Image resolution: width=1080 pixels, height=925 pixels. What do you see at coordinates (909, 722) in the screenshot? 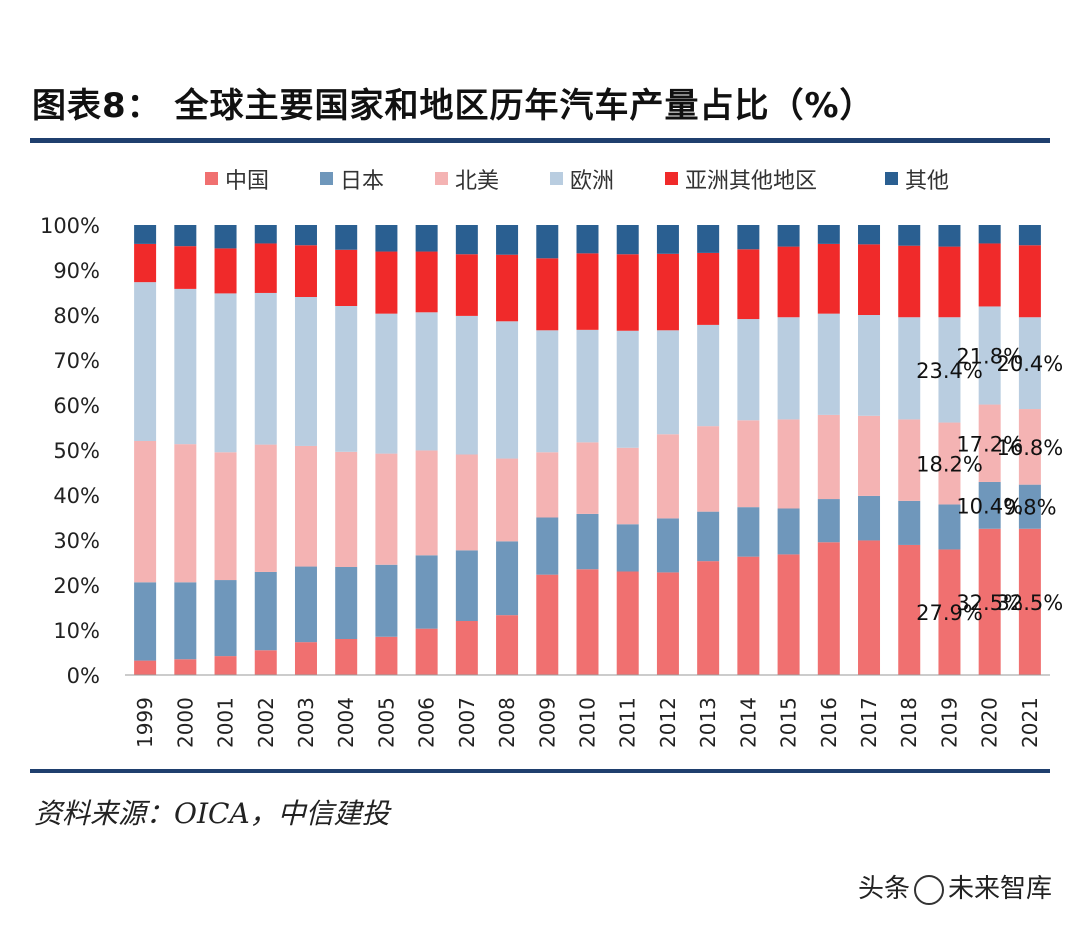
I see `x-tick-label: 2018` at bounding box center [909, 722].